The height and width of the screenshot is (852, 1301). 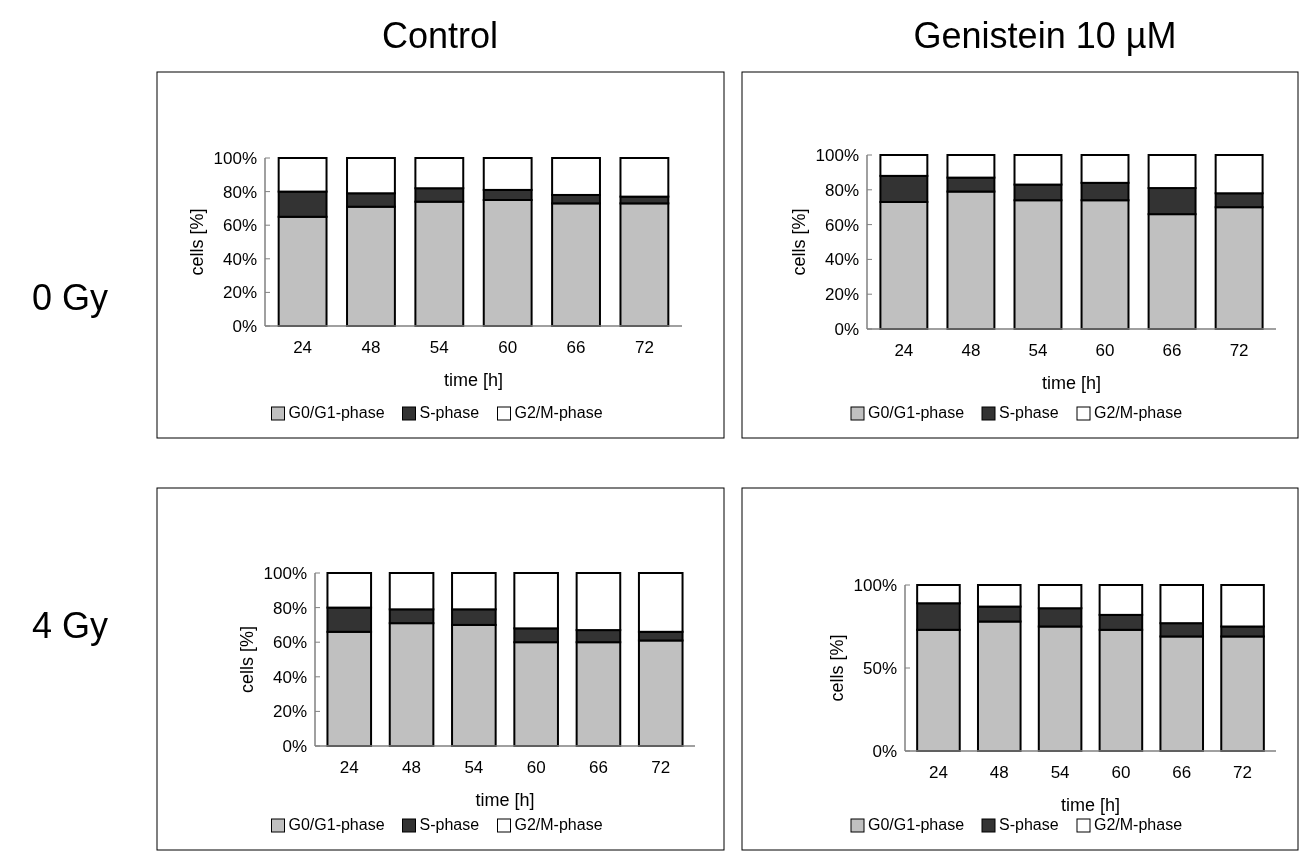 What do you see at coordinates (440, 35) in the screenshot?
I see `chart-title: Control` at bounding box center [440, 35].